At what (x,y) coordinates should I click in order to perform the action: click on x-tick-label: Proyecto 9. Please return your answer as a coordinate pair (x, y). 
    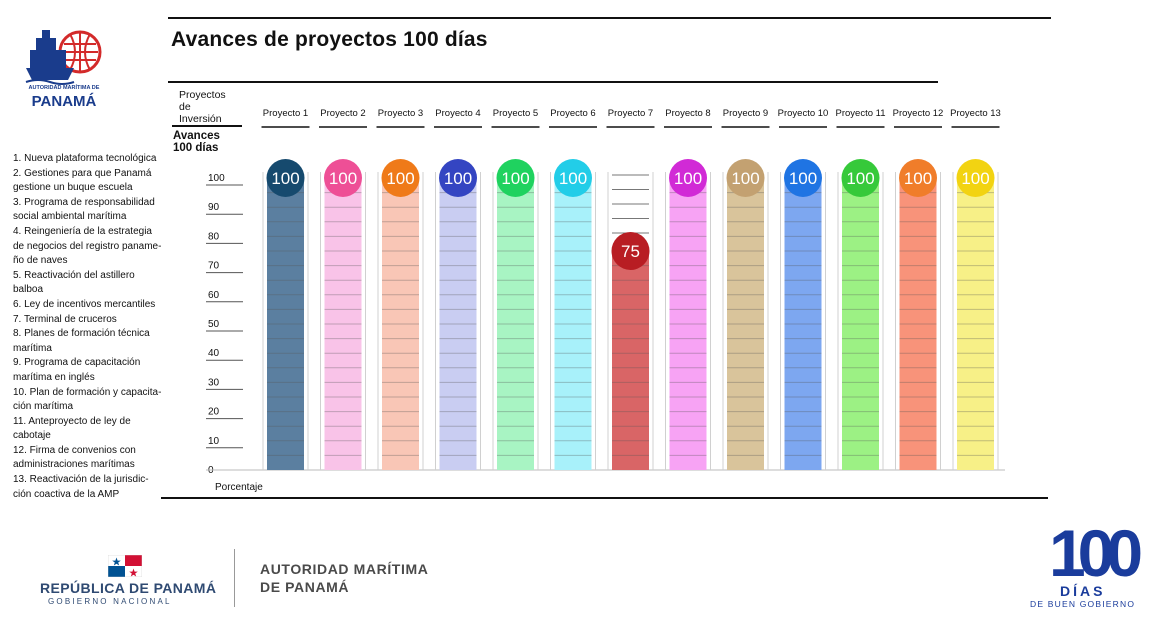
    Looking at the image, I should click on (745, 113).